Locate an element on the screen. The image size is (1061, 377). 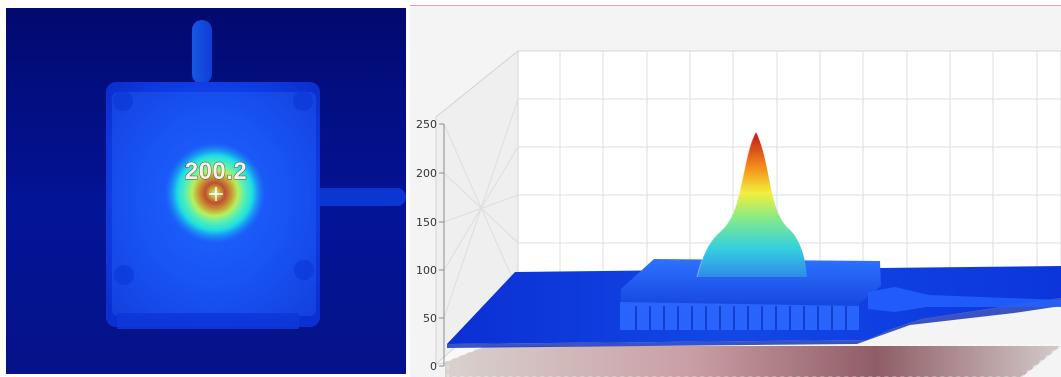
heater-fins is located at coordinates (208, 321).